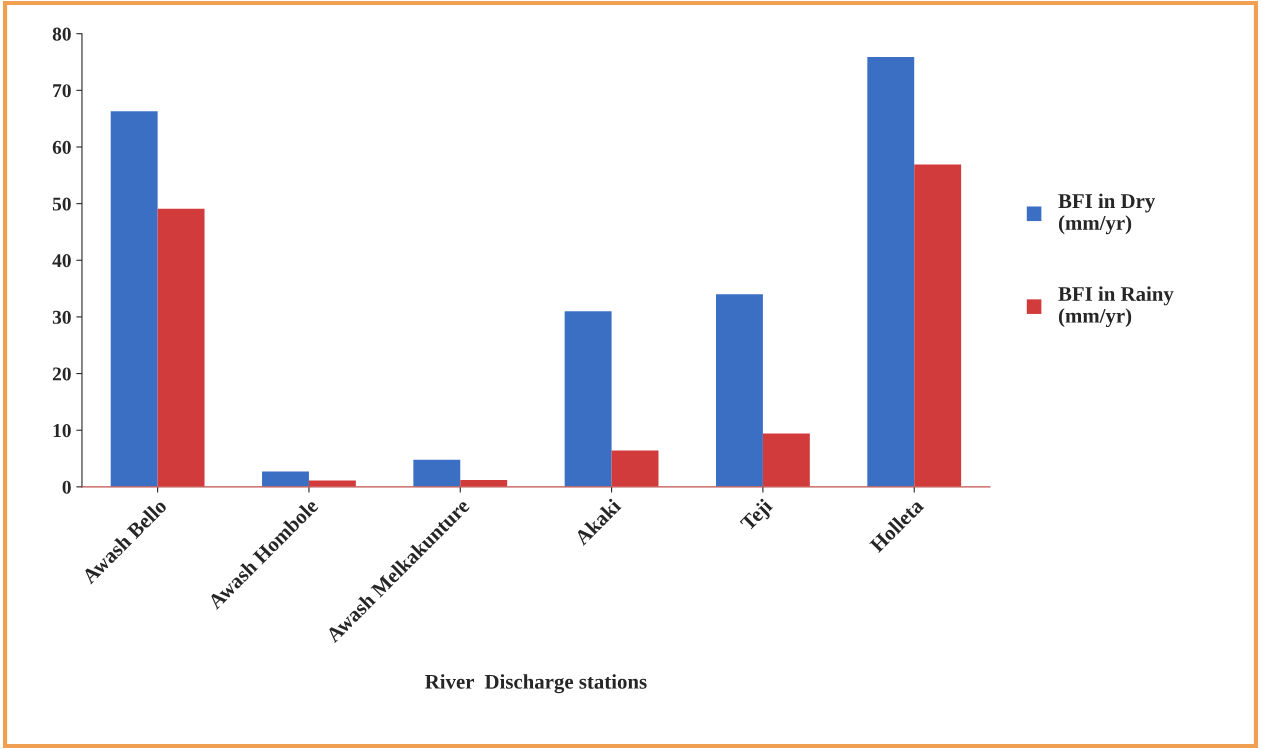 This screenshot has width=1261, height=749. What do you see at coordinates (61, 317) in the screenshot?
I see `y-tick-label: 30` at bounding box center [61, 317].